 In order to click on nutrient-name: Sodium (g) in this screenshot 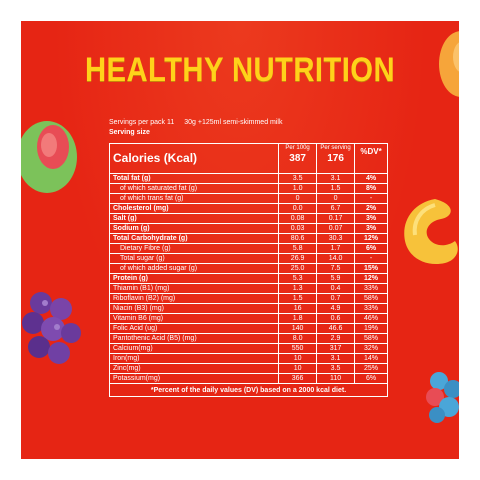, I will do `click(194, 228)`.